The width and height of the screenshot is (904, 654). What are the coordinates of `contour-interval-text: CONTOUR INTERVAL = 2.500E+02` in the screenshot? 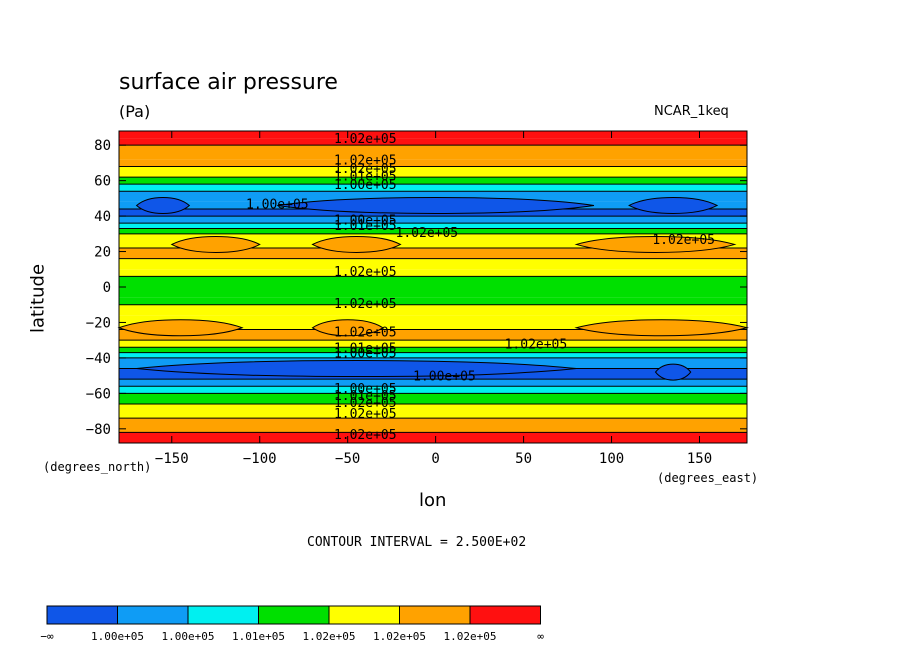 It's located at (417, 542).